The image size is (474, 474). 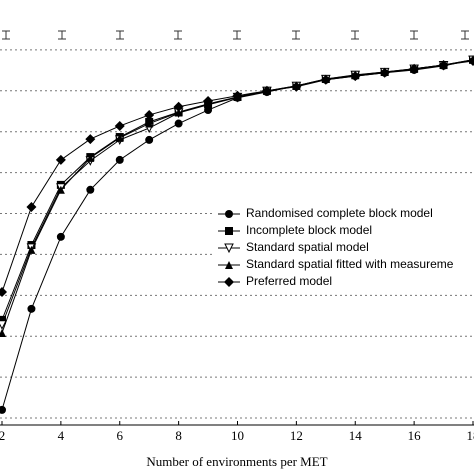 I want to click on legend-label: Standard spatial fitted with measureme, so click(x=350, y=264).